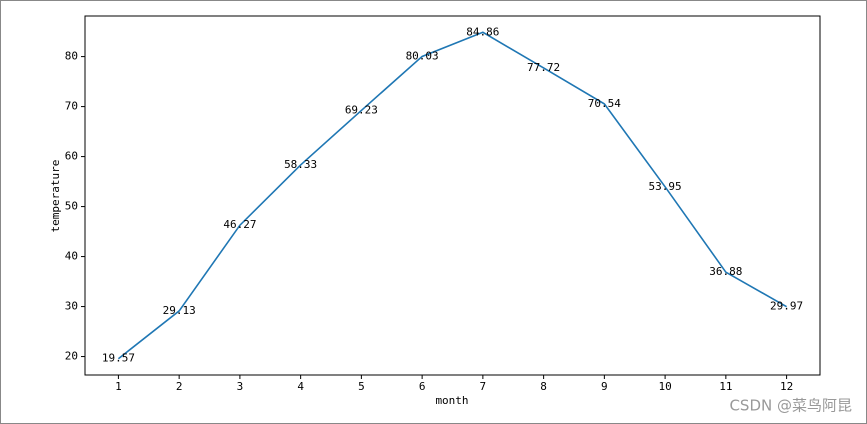 This screenshot has height=424, width=867. I want to click on y-tick-label: 60, so click(71, 156).